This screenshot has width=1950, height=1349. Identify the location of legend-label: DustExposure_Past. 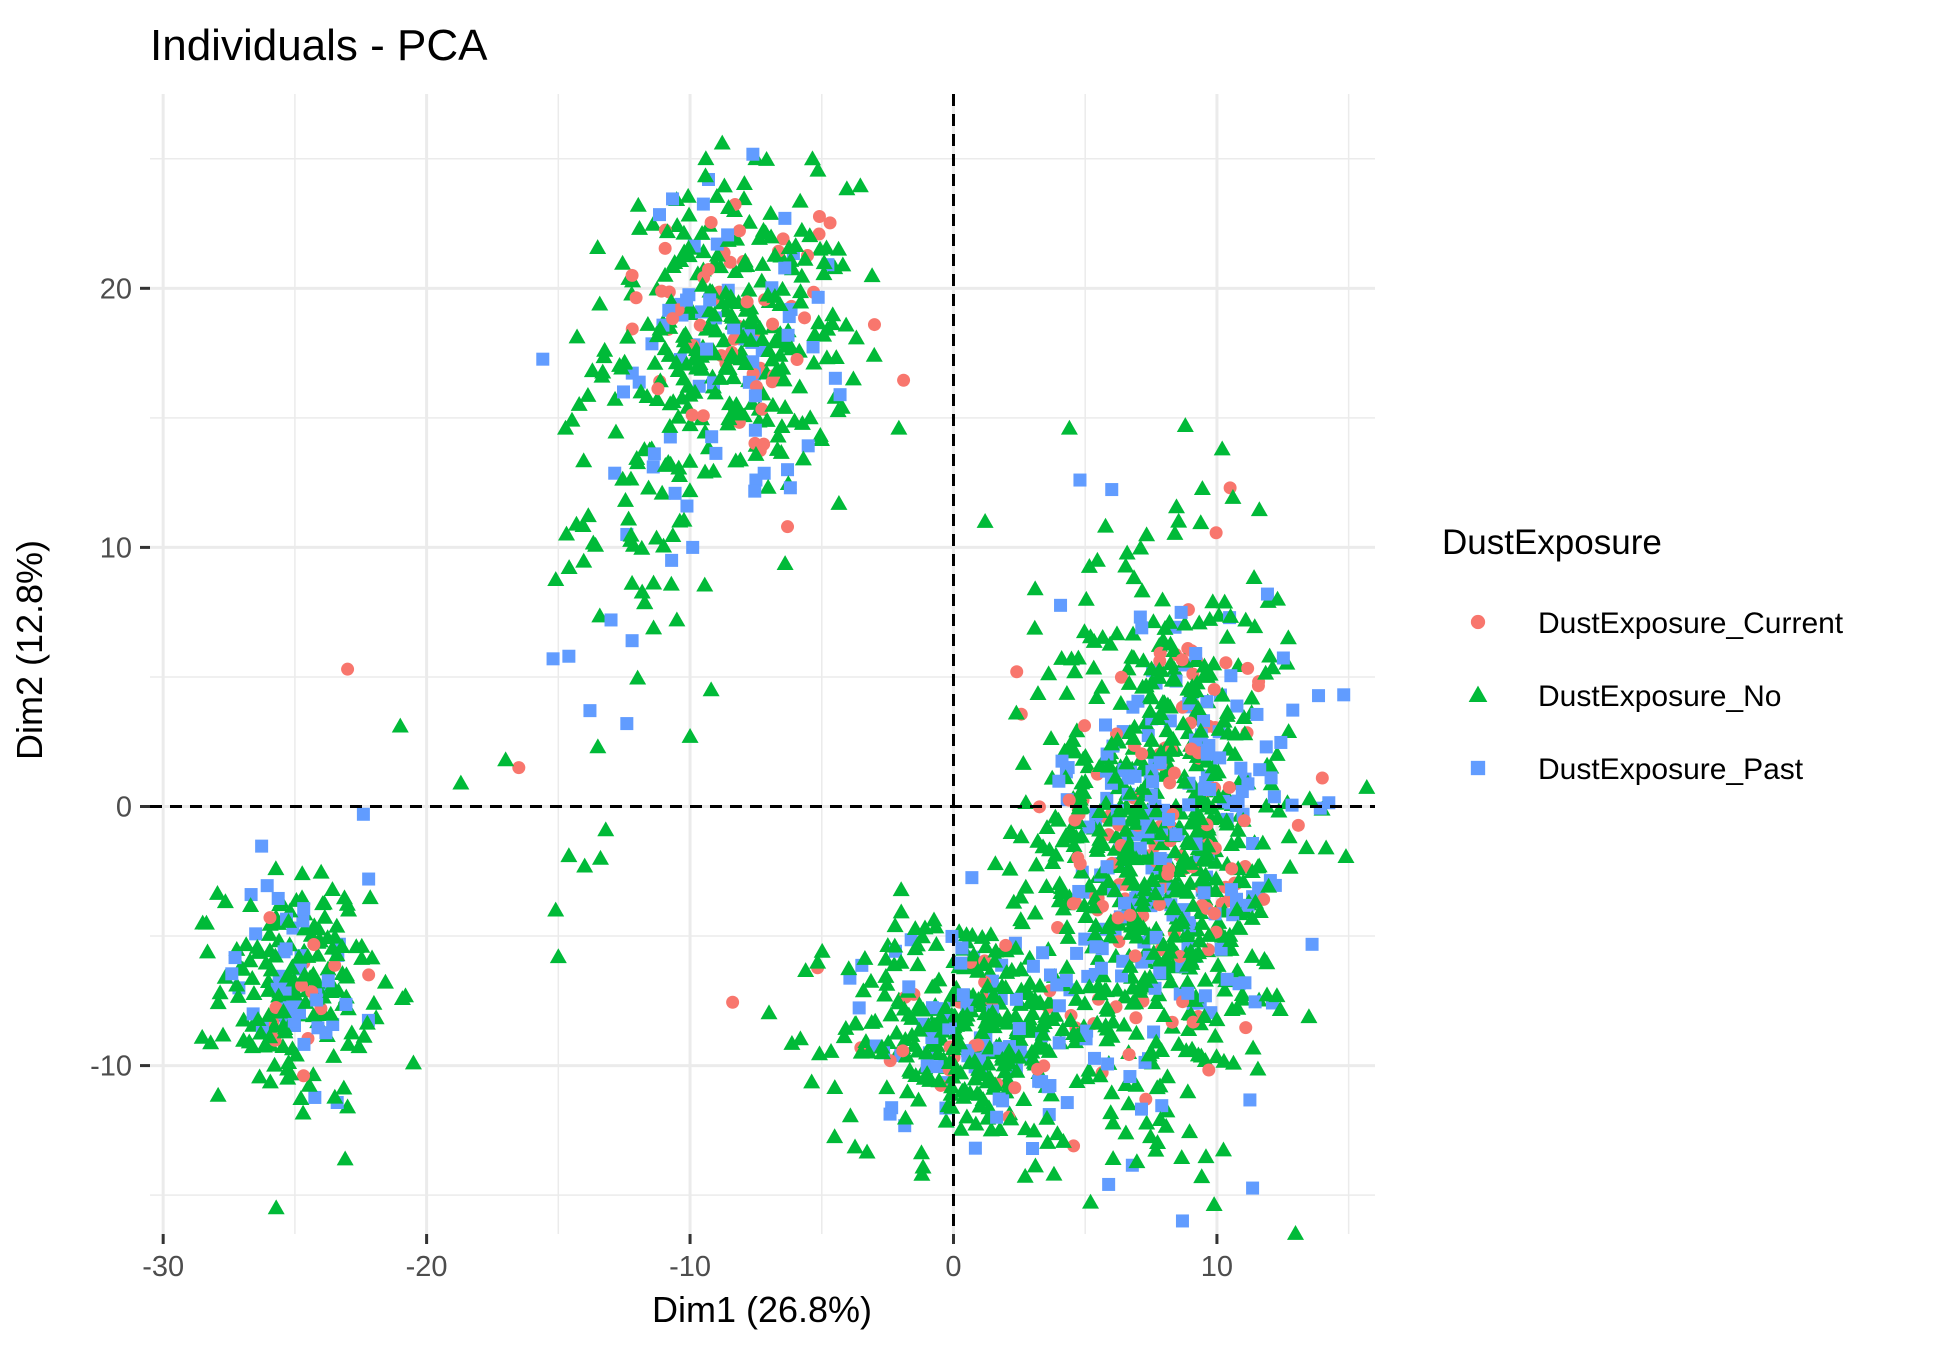
(1671, 769).